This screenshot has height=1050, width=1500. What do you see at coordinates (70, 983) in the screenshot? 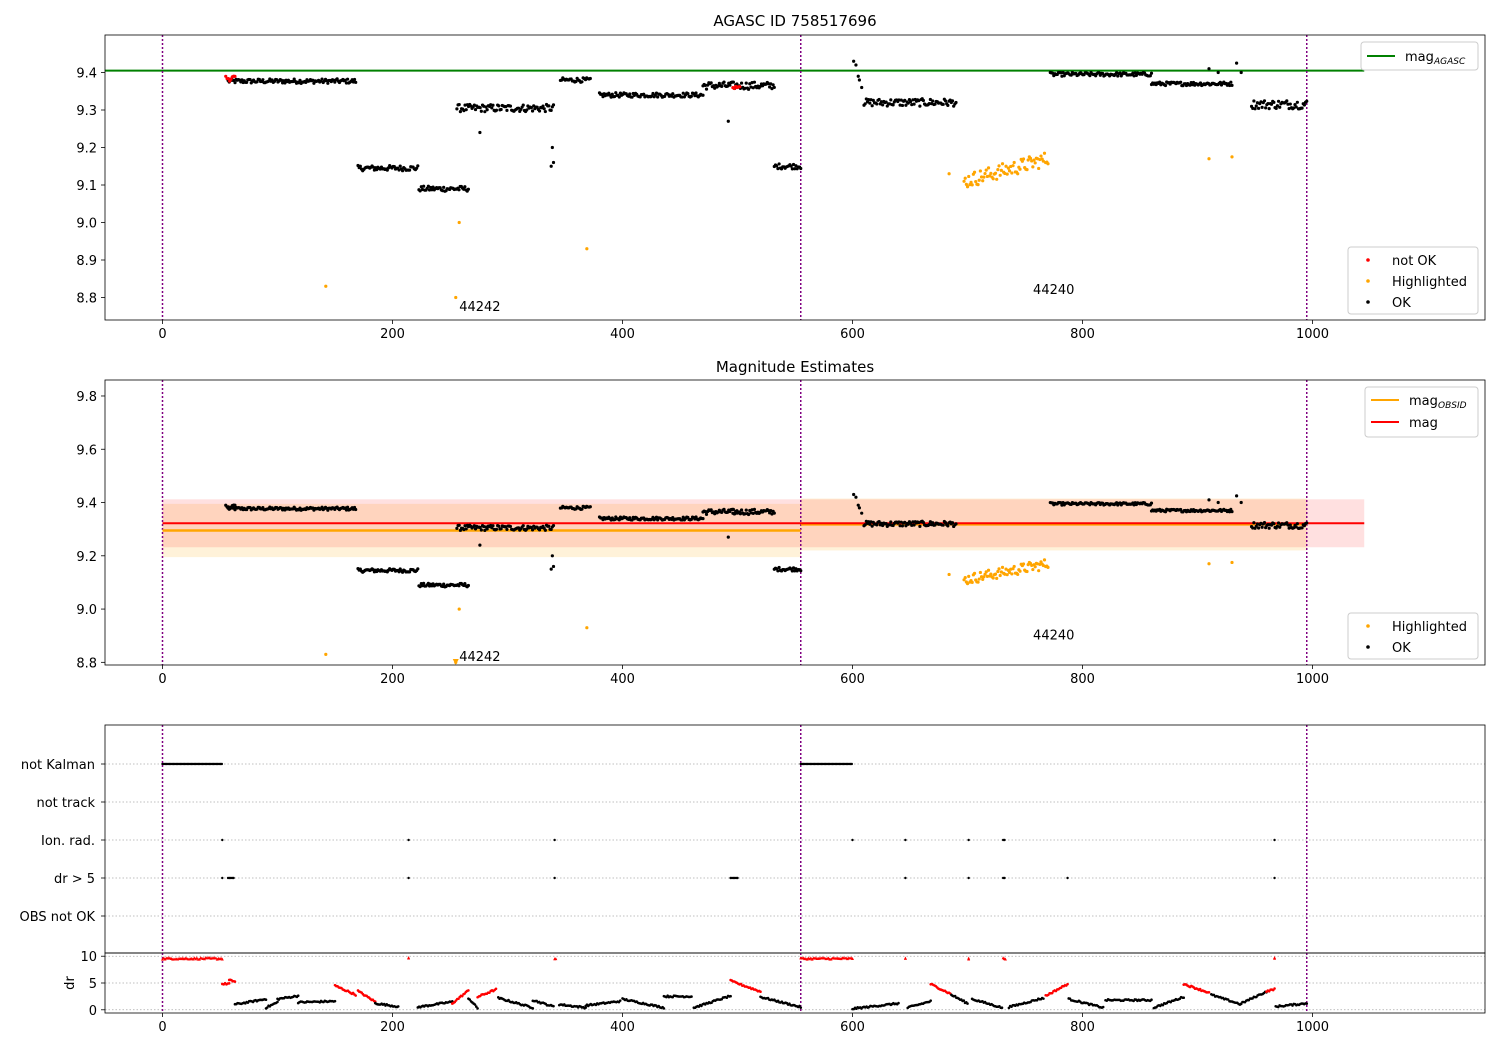
I see `dr-axis-label: dr` at bounding box center [70, 983].